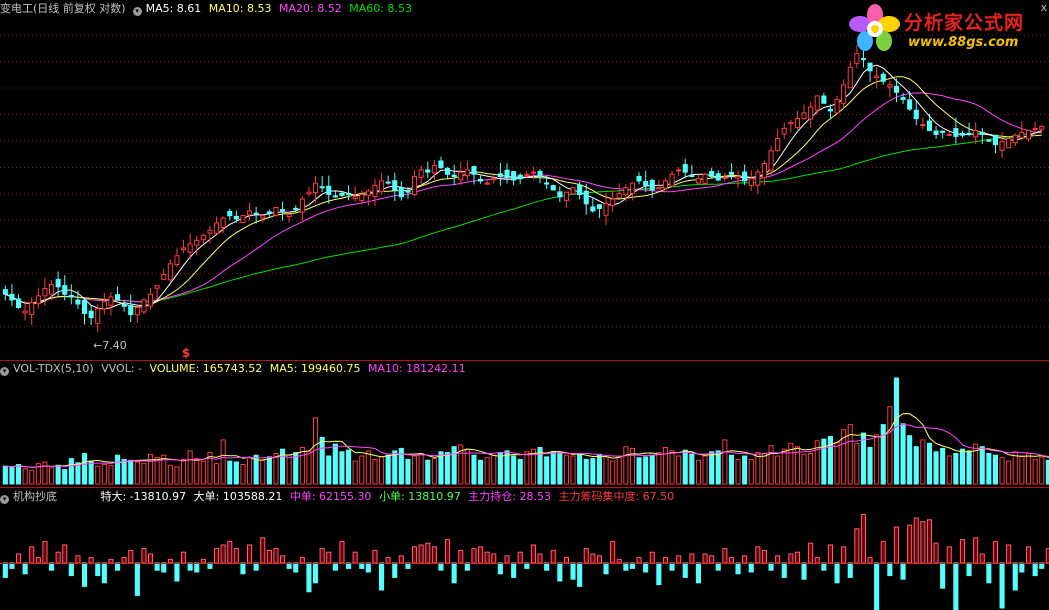 This screenshot has height=610, width=1049. What do you see at coordinates (35, 496) in the screenshot?
I see `indicator-name: 机构抄底` at bounding box center [35, 496].